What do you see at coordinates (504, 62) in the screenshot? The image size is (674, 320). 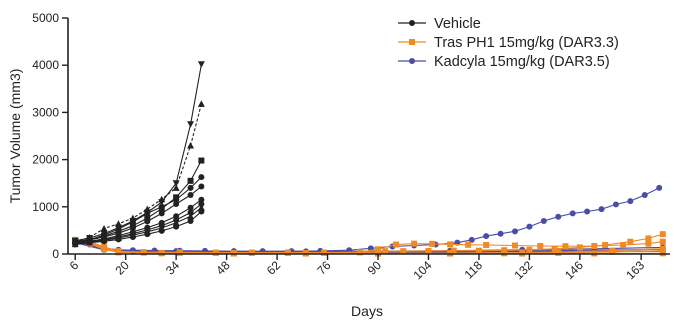 I see `legend-item: Kadcyla 15mg/kg (DAR3.5)` at bounding box center [504, 62].